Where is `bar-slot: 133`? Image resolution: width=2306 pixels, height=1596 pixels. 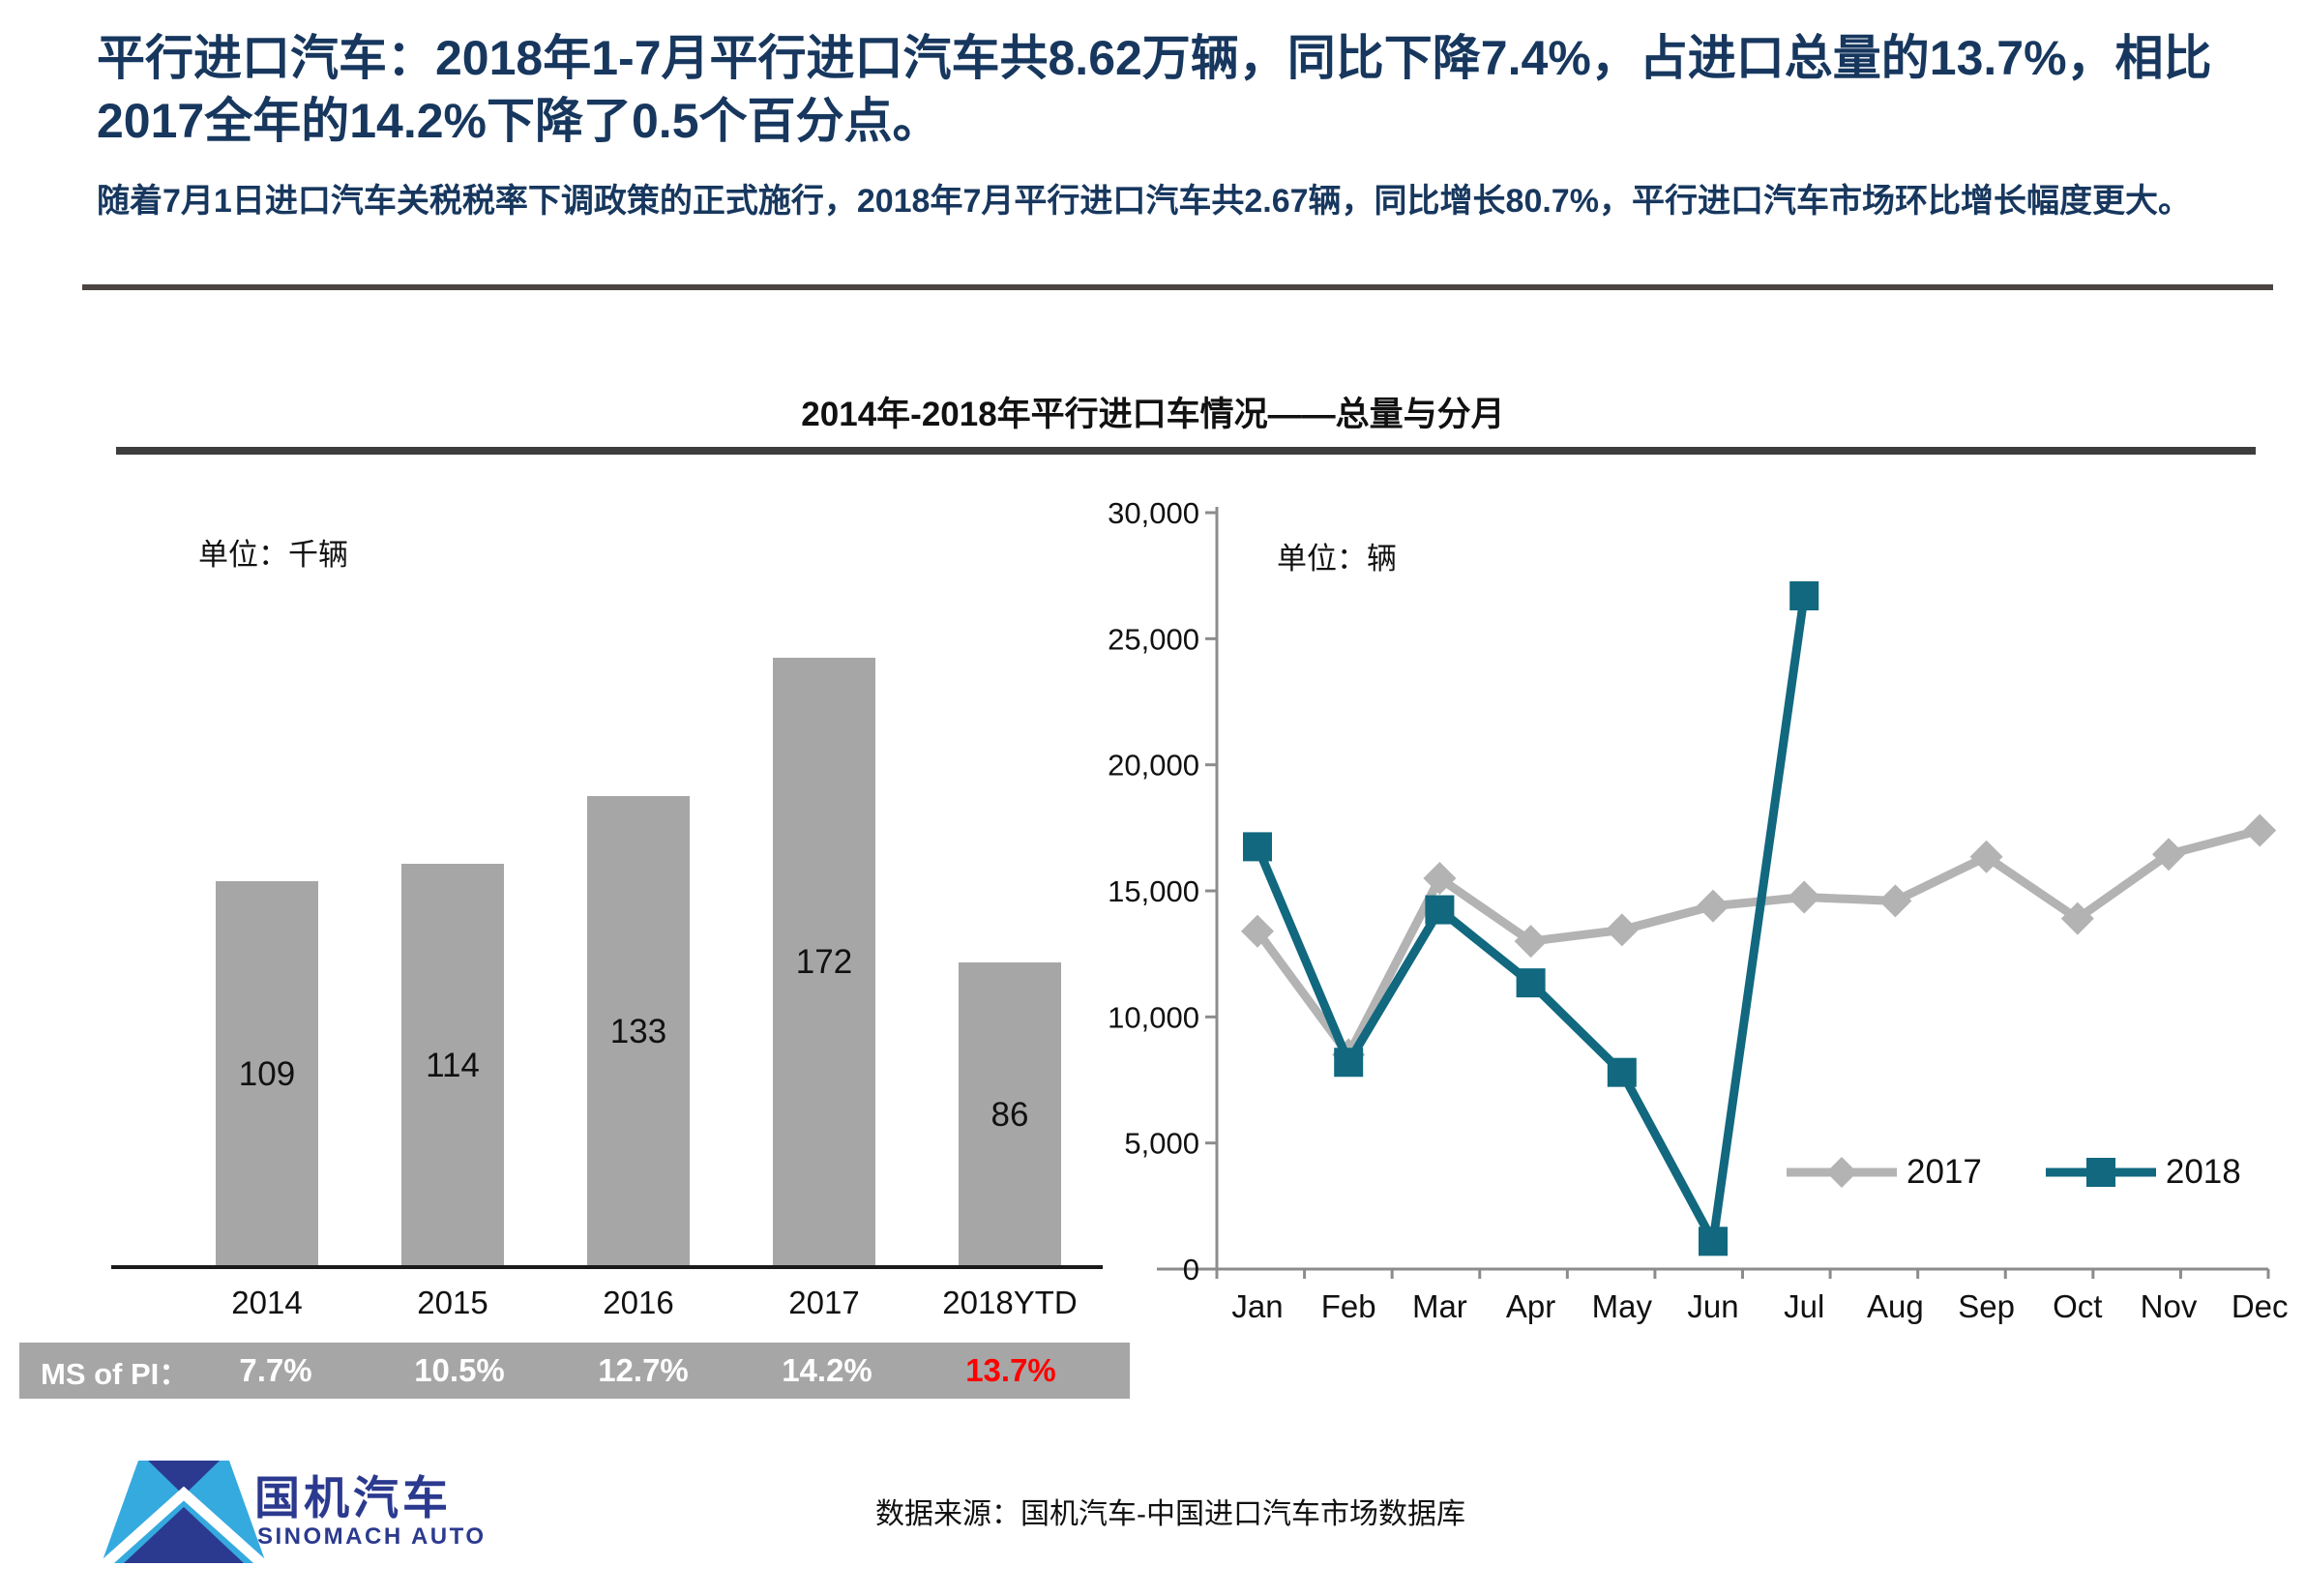
bar-slot: 133 is located at coordinates (638, 890).